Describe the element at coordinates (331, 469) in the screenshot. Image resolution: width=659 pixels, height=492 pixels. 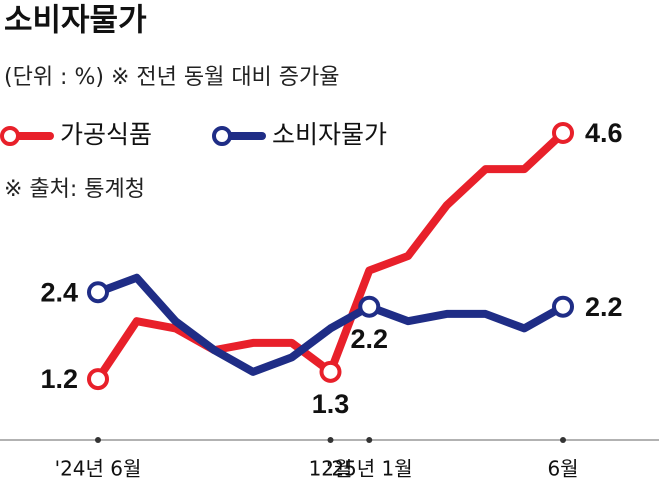
I see `x-tick-label: 12월` at that location.